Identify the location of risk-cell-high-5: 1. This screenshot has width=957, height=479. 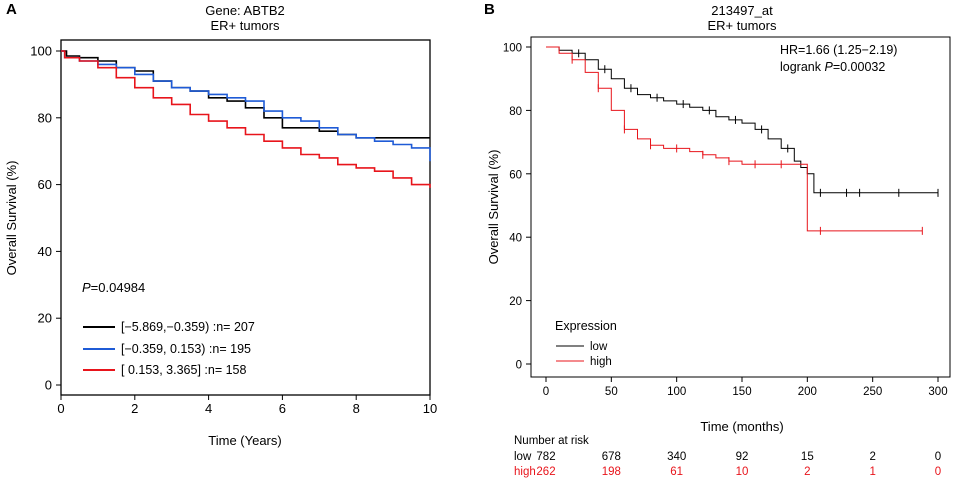
(872, 472).